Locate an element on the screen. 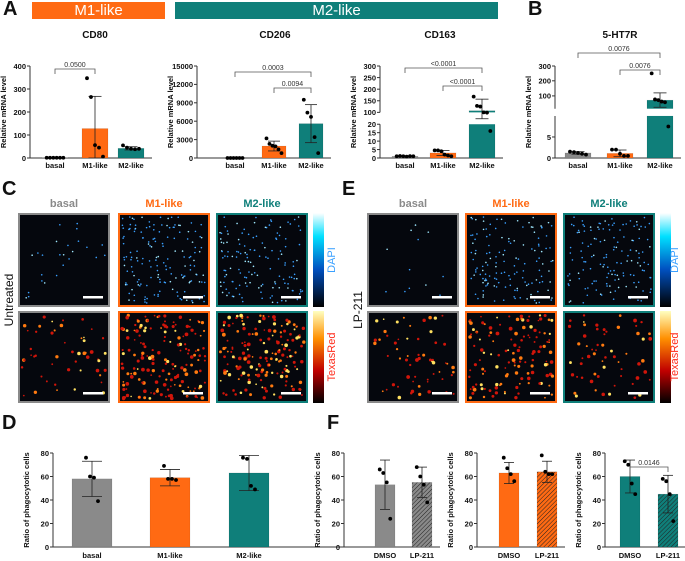  bar-dmso is located at coordinates (509, 510).